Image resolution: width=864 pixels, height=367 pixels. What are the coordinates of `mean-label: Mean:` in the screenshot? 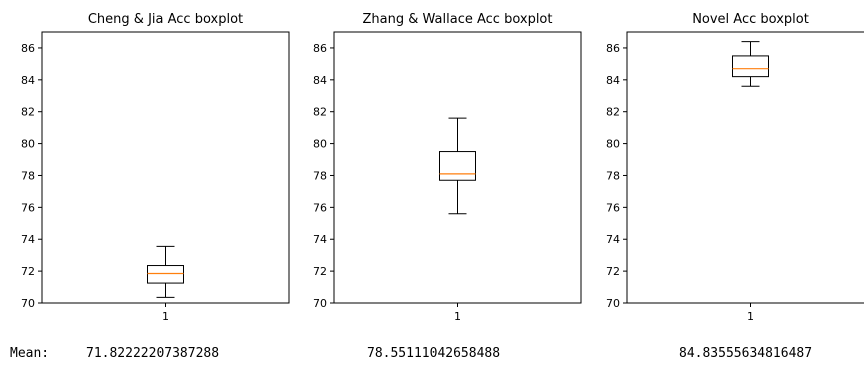 It's located at (30, 353).